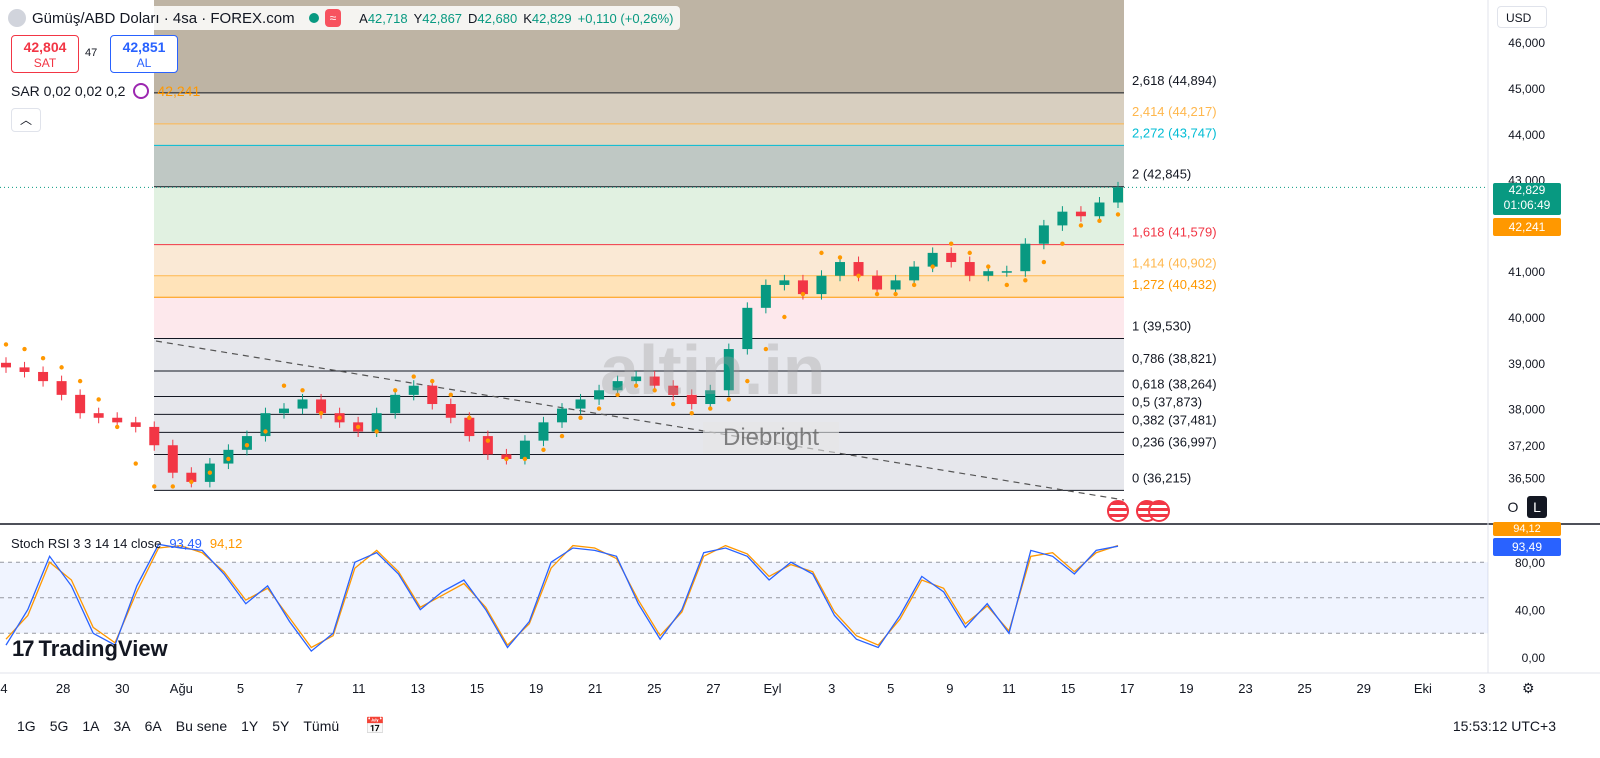 This screenshot has width=1600, height=758. I want to click on range-1a: 1A, so click(91, 726).